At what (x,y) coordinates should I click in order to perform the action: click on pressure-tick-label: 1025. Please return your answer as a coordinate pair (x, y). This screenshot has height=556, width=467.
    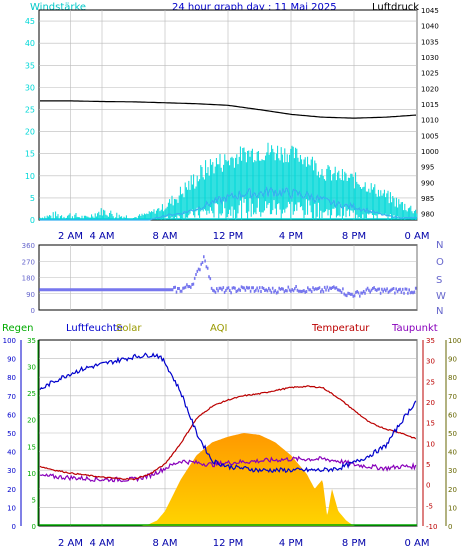
    Looking at the image, I should click on (430, 74).